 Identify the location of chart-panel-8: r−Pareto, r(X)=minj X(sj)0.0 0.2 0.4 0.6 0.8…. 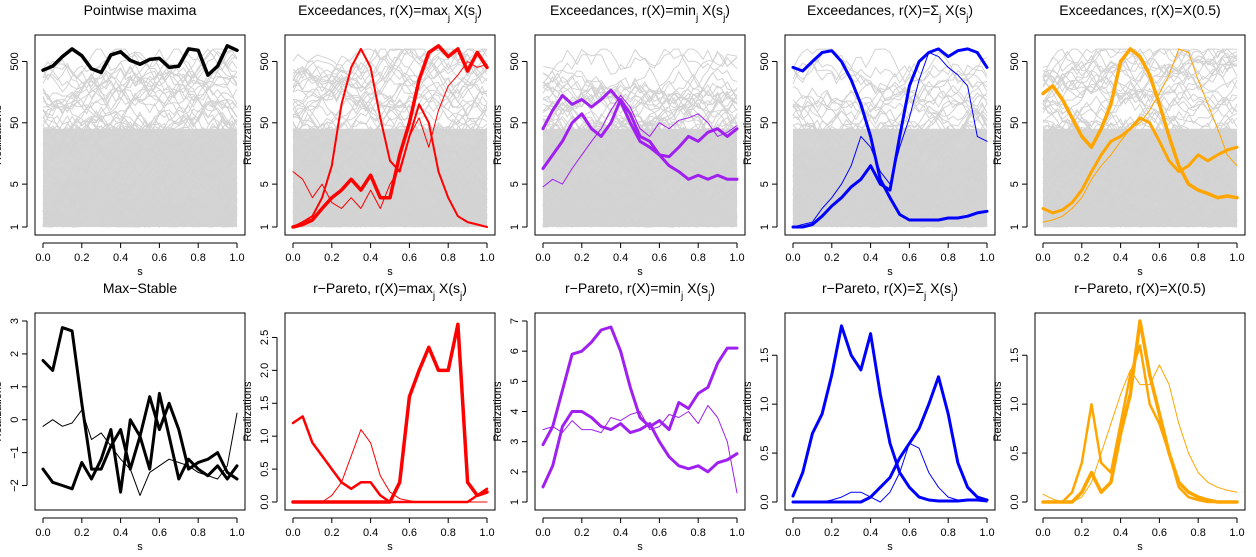
(619, 416).